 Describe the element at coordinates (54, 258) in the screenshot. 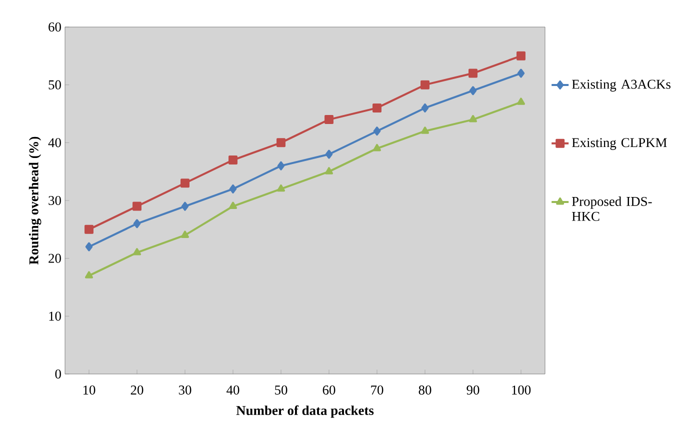

I see `y-tick-label: 20` at that location.